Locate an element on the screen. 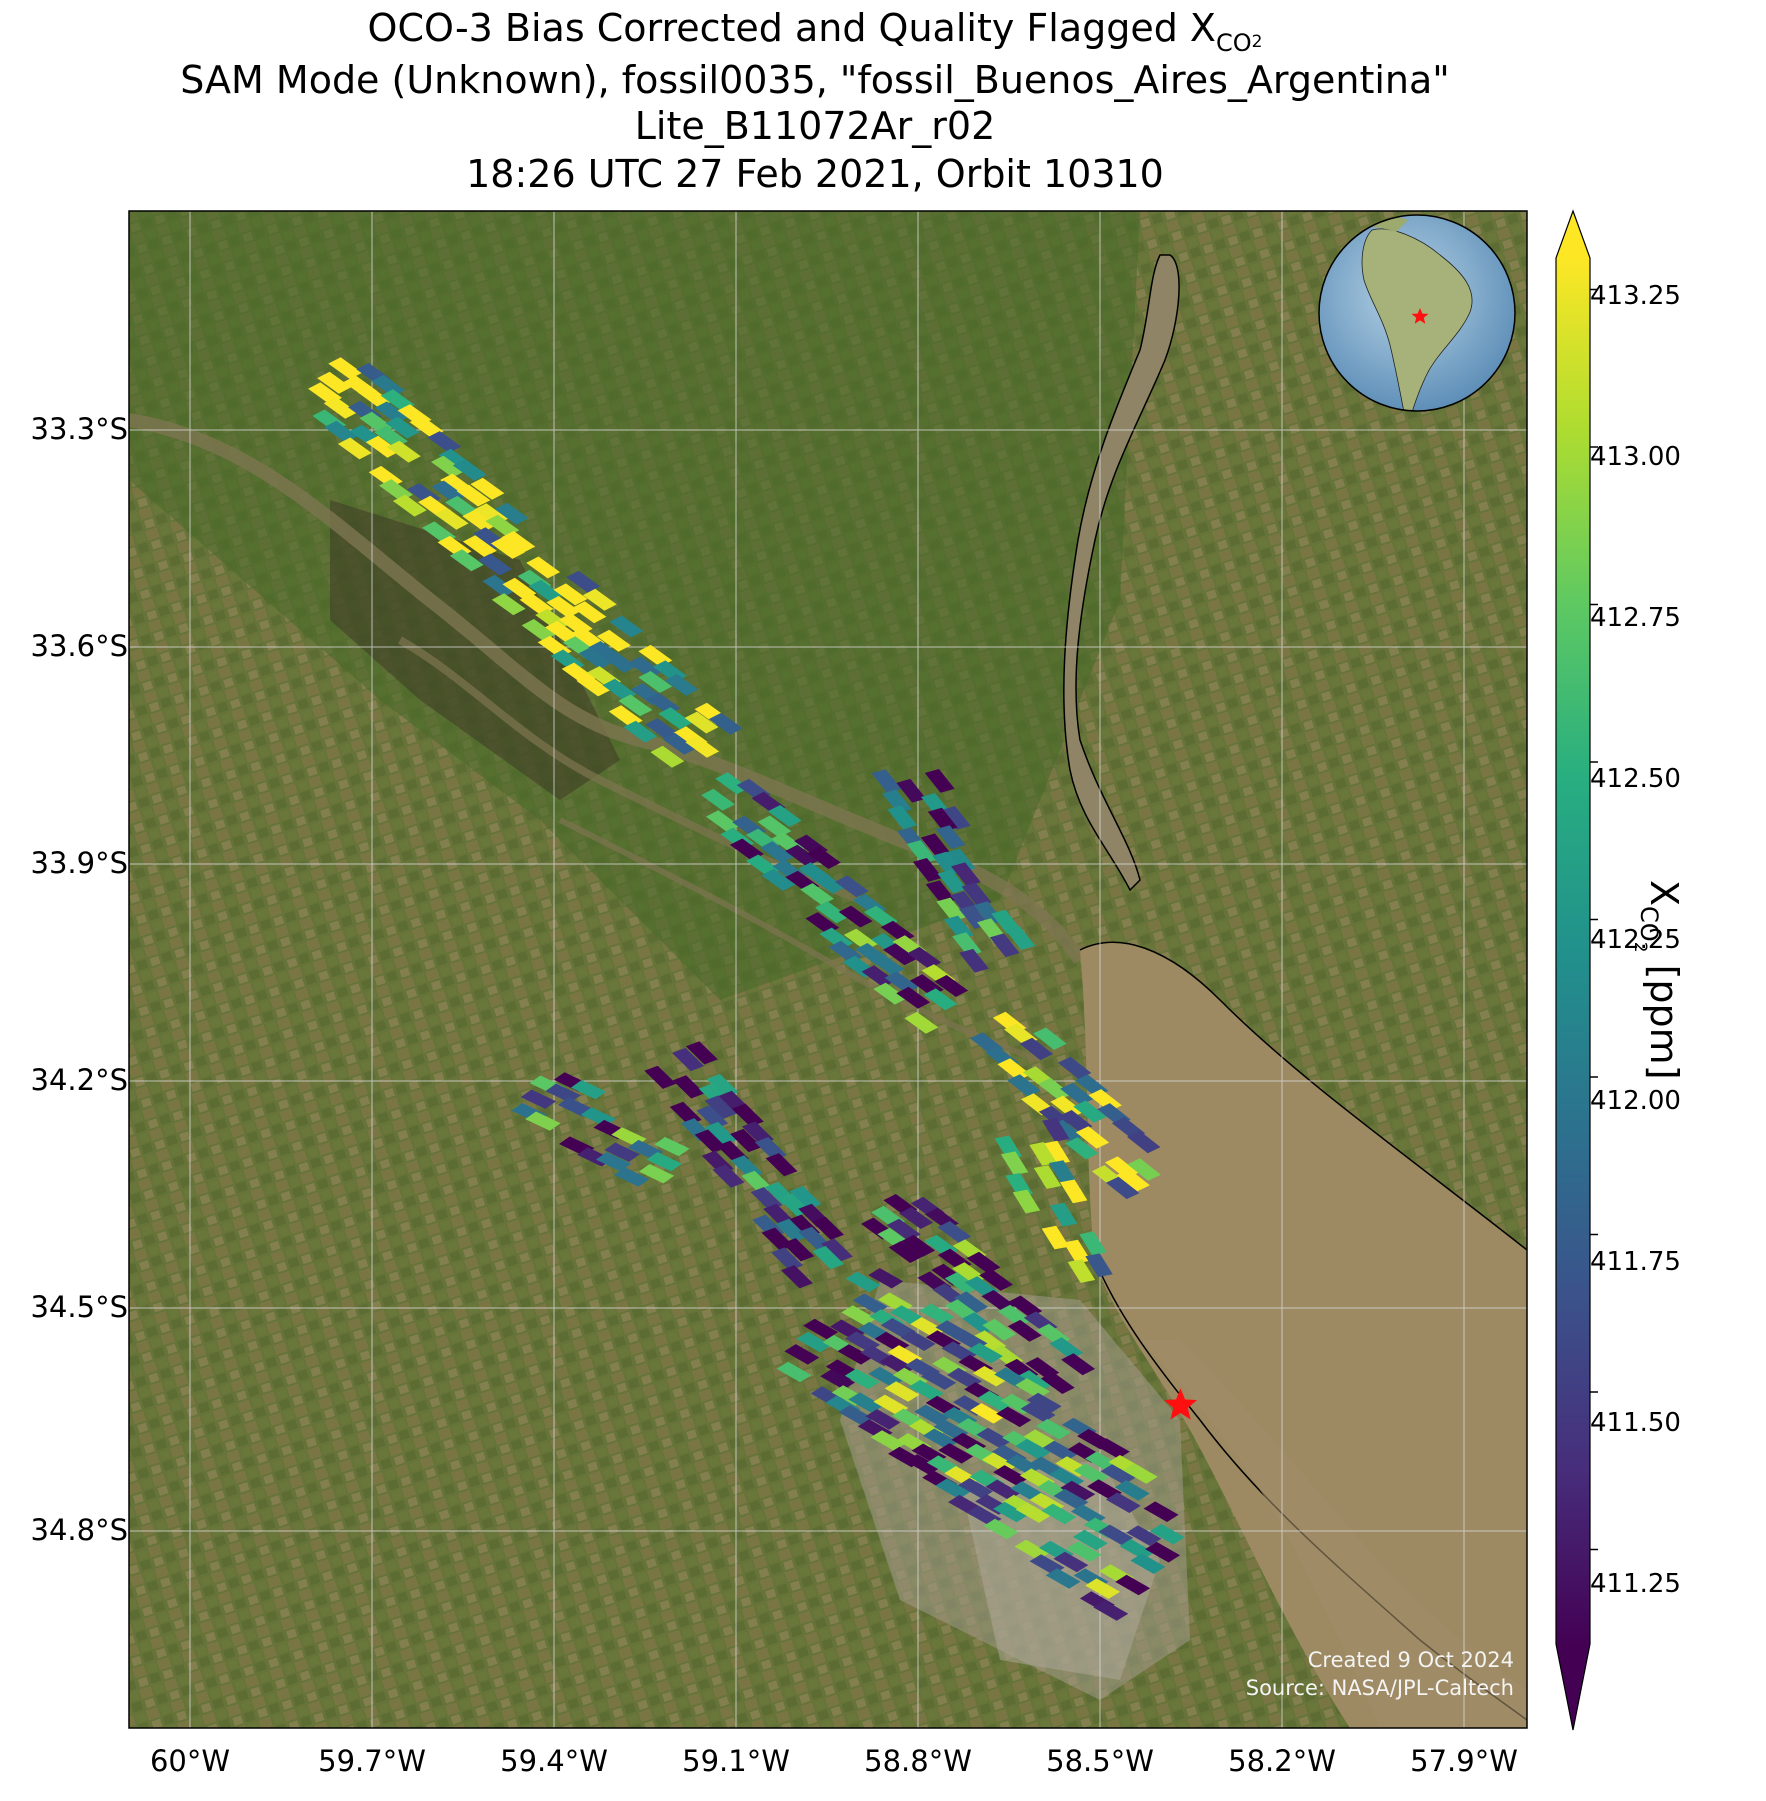 The image size is (1766, 1801). colorbar-tick-label: 412.75 is located at coordinates (1635, 618).